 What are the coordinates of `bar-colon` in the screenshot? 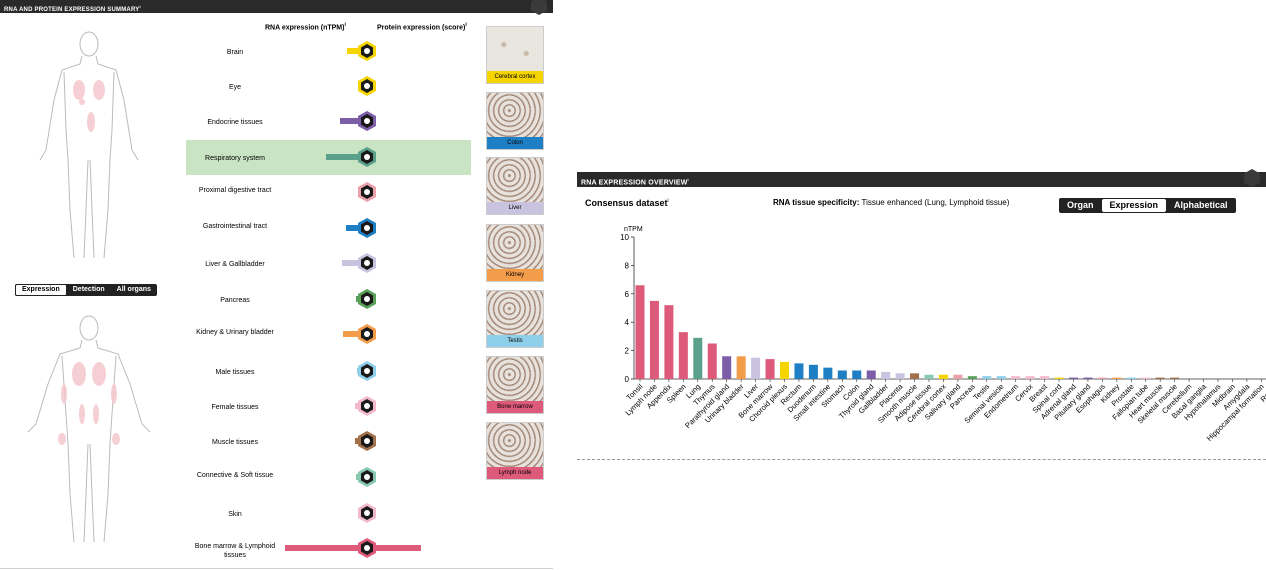 It's located at (857, 374).